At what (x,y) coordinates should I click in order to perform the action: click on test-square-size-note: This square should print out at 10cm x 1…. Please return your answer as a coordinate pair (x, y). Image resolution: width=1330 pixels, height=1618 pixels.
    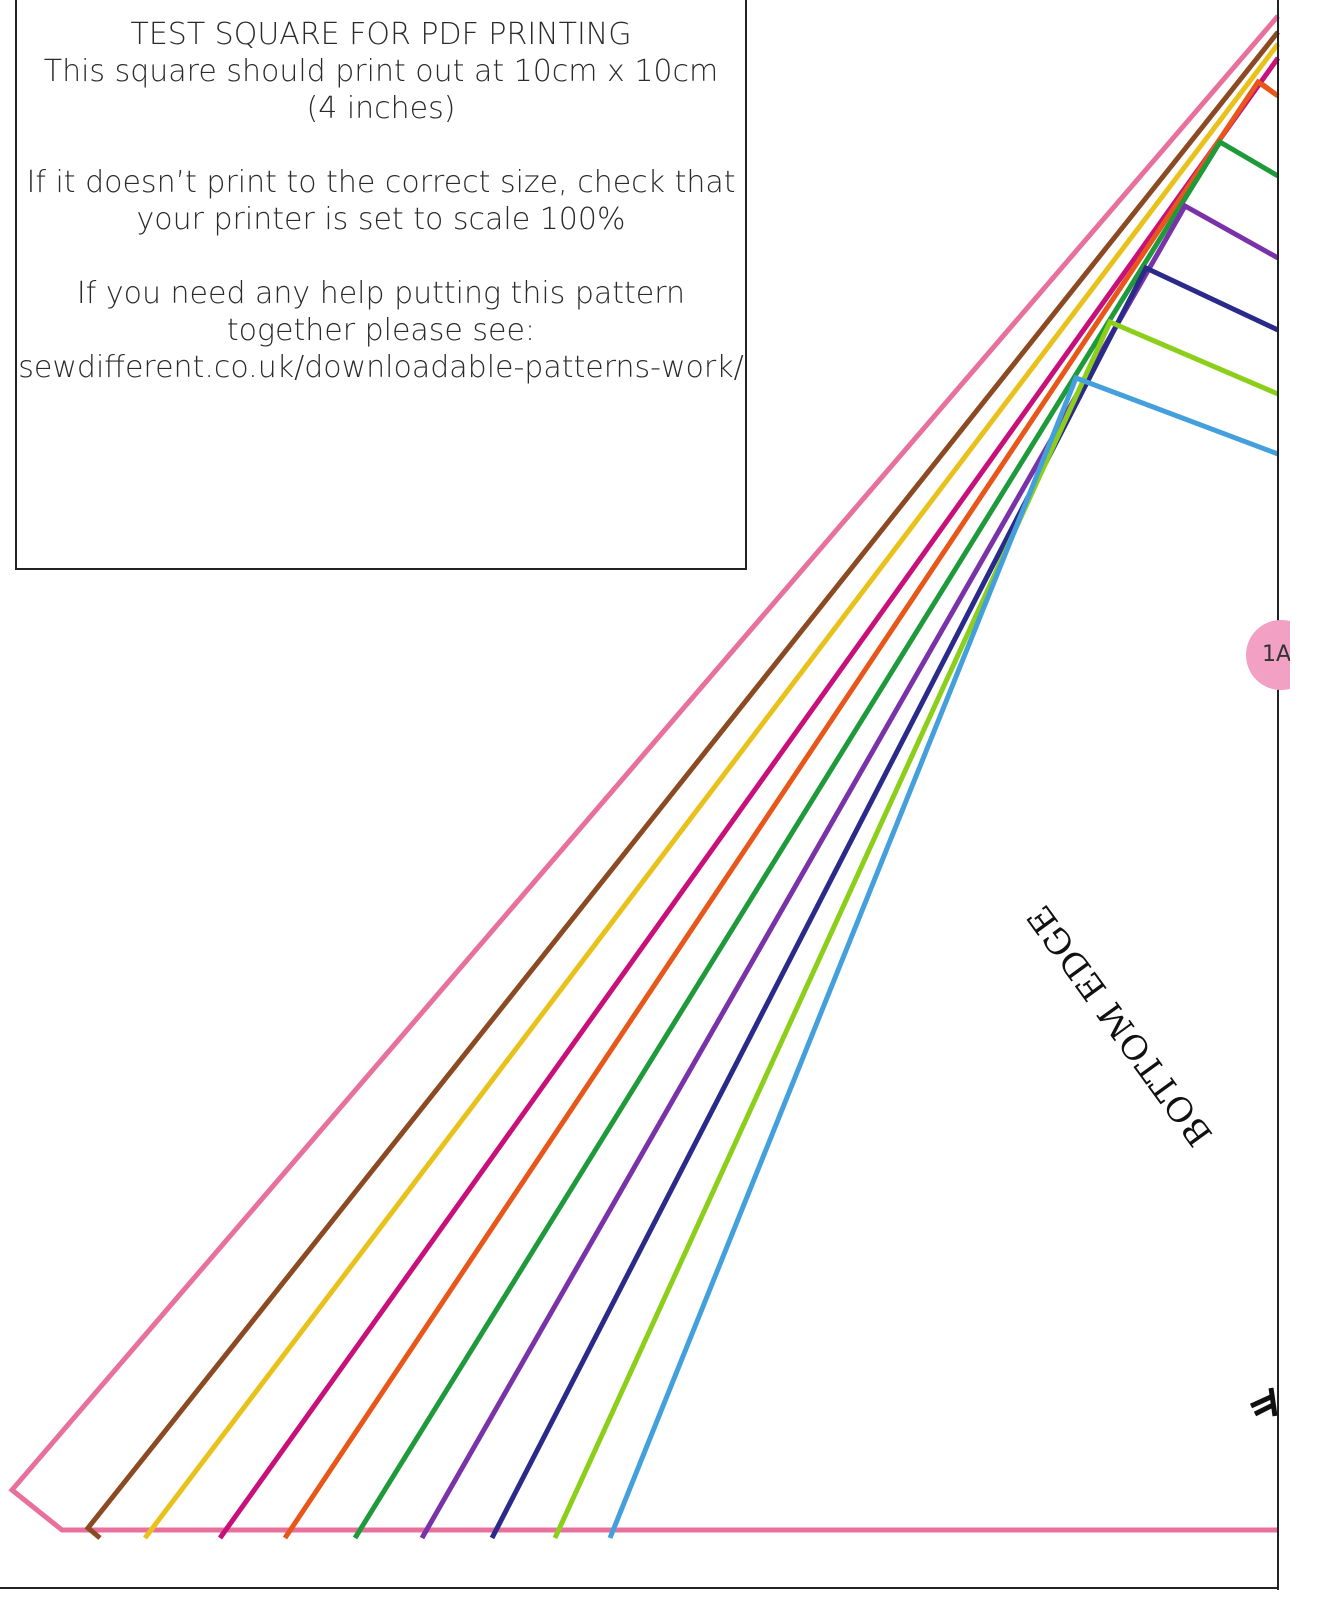
    Looking at the image, I should click on (381, 71).